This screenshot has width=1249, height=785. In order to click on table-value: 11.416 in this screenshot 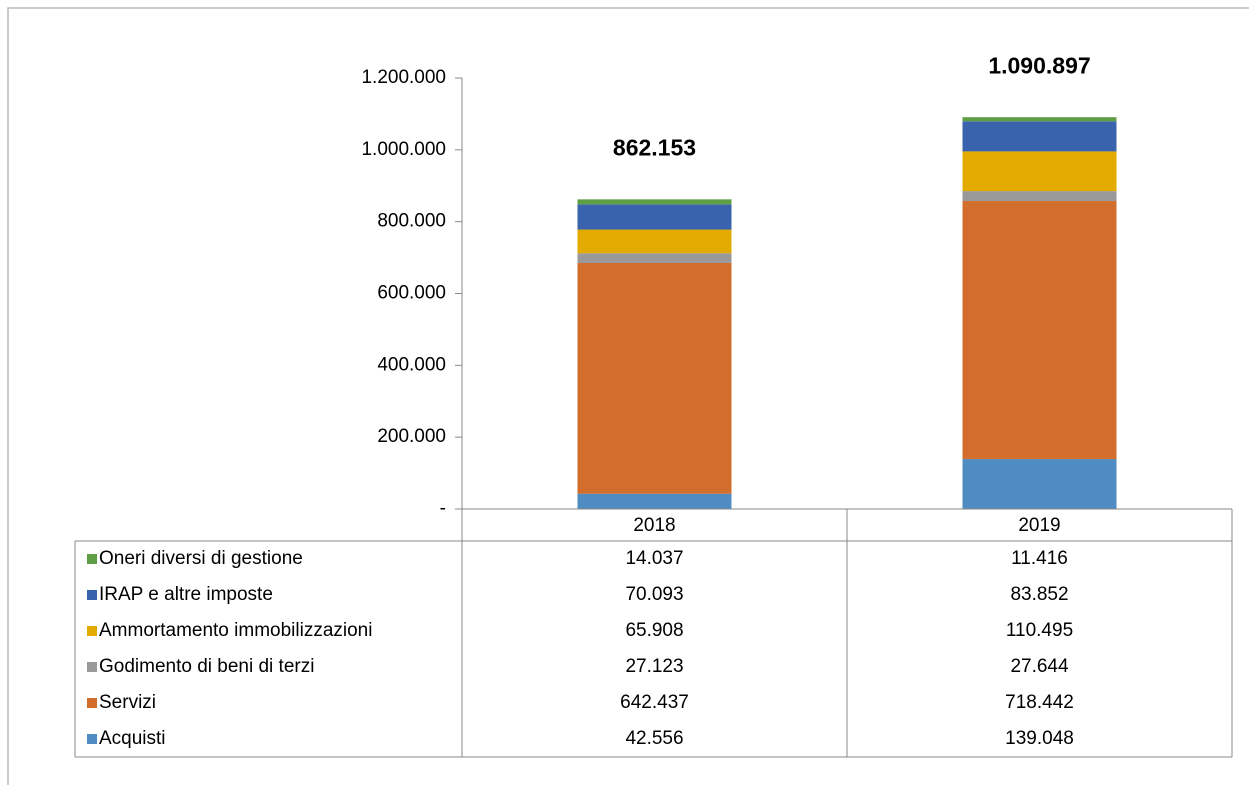, I will do `click(1039, 558)`.